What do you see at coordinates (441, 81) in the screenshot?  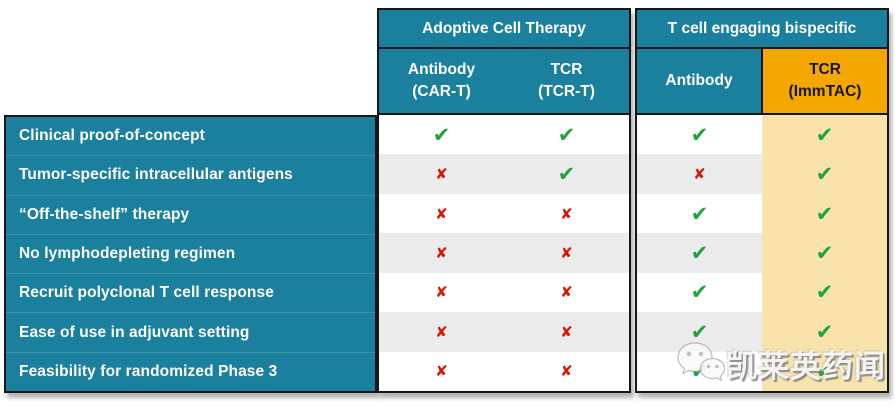 I see `column-header-antibody-cart: Antibody (CAR-T)` at bounding box center [441, 81].